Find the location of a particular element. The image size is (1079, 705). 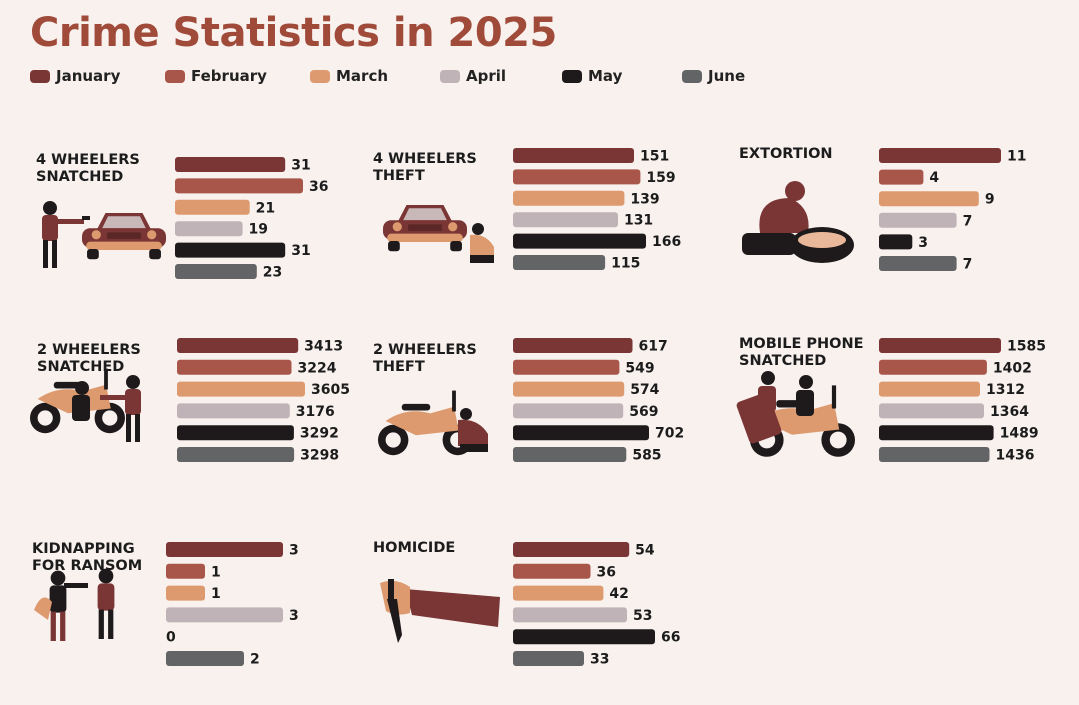

value-label-march: 21 is located at coordinates (265, 208).